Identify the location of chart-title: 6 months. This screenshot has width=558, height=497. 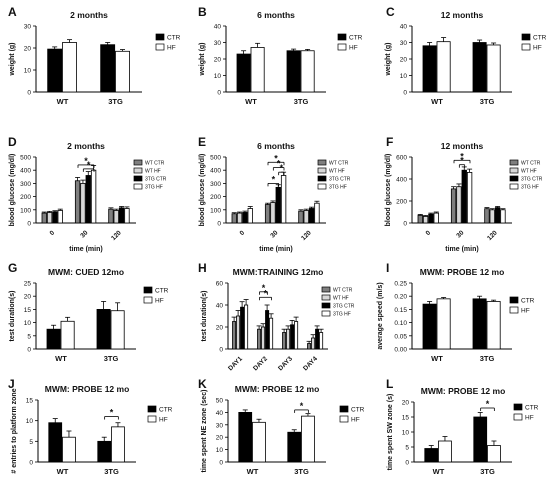
(276, 146).